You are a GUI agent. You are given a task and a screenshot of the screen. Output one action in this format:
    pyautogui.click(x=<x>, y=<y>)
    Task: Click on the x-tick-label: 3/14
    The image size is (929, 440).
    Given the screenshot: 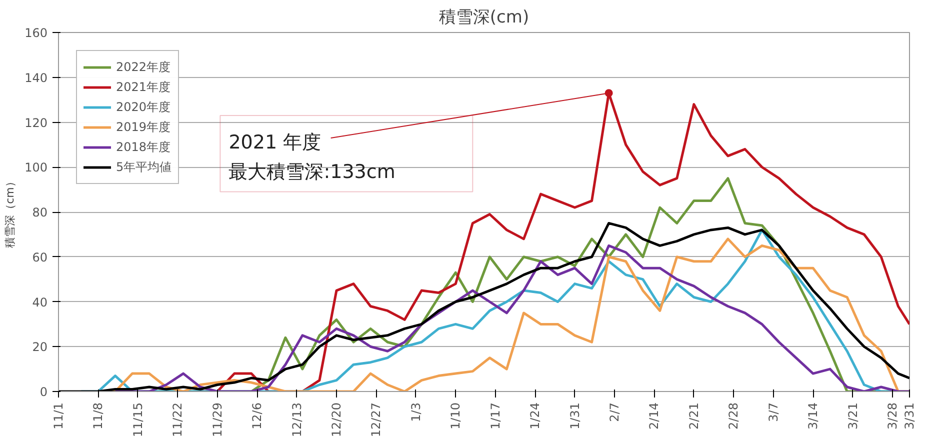 What is the action you would take?
    pyautogui.click(x=813, y=416)
    